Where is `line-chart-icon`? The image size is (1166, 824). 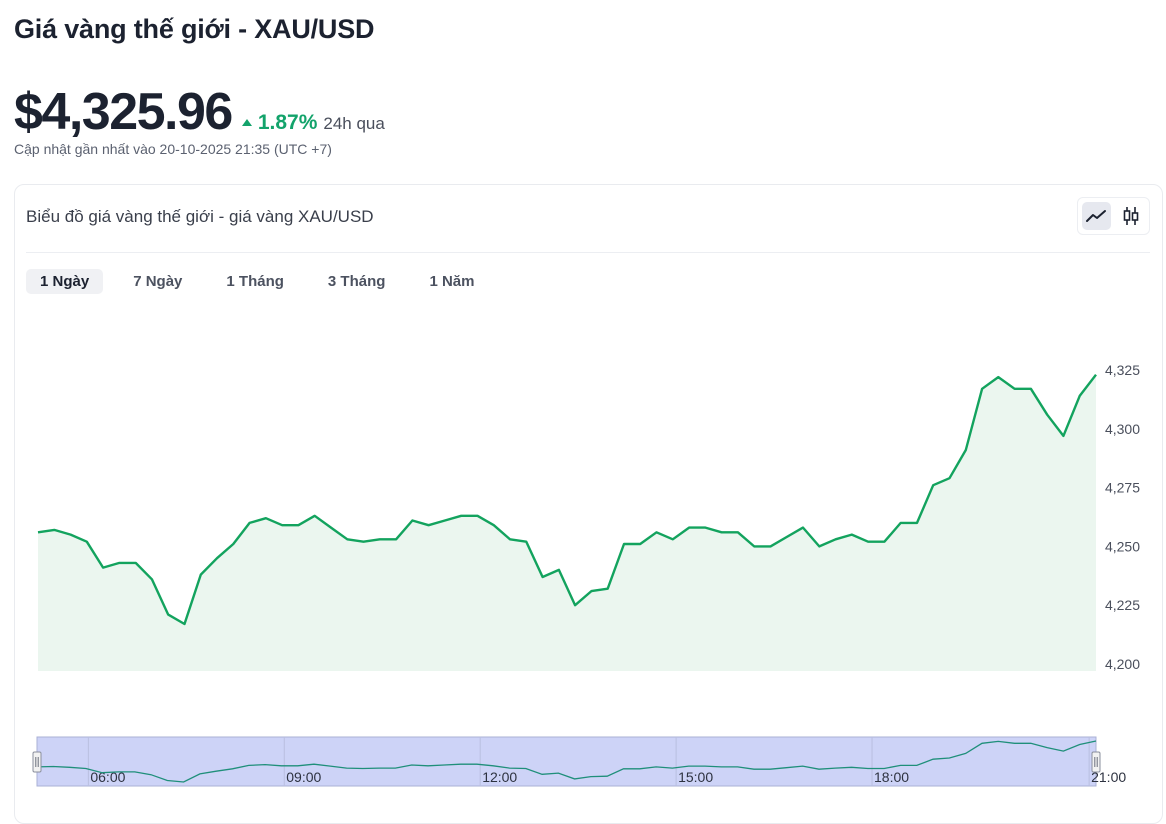
line-chart-icon is located at coordinates (1096, 216).